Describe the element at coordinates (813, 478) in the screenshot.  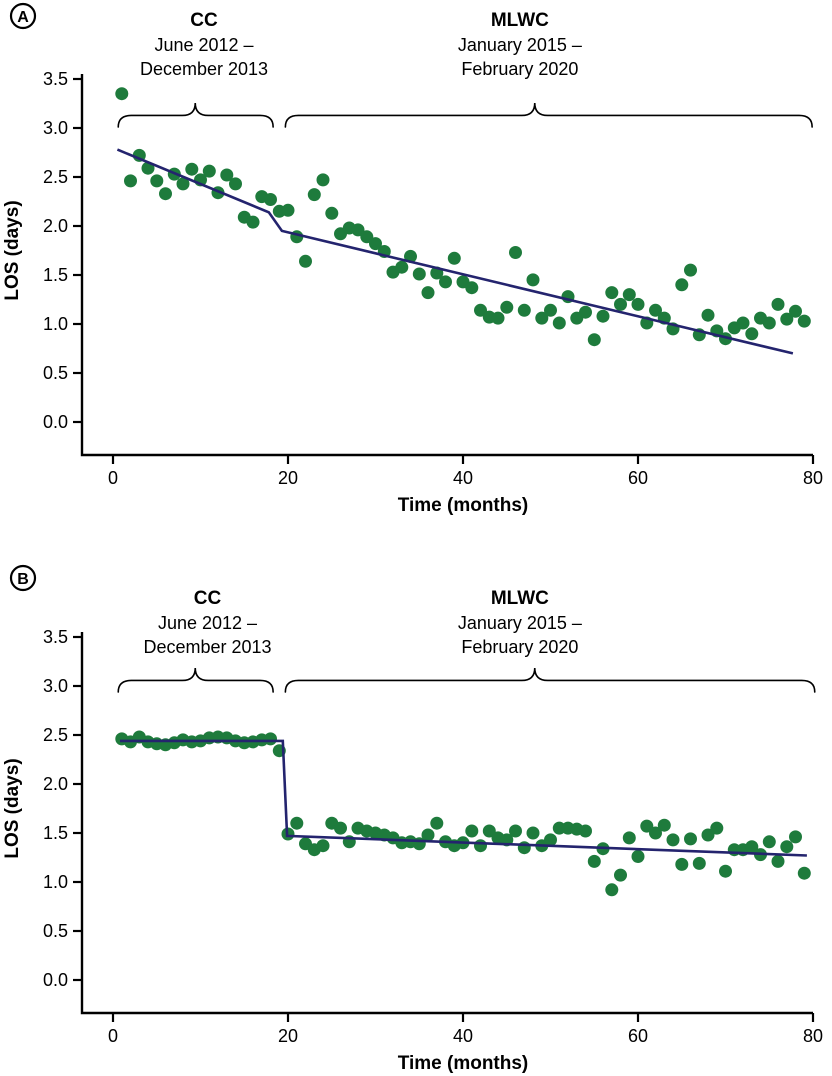
I see `x-tick-label: 80` at that location.